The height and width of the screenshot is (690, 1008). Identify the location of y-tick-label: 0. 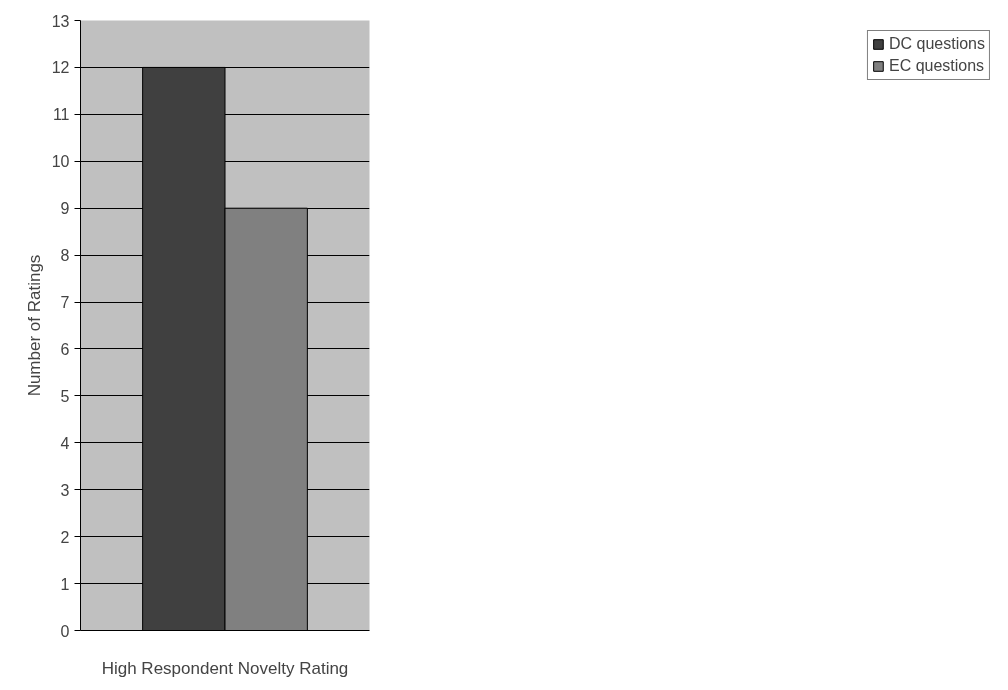
(65, 631).